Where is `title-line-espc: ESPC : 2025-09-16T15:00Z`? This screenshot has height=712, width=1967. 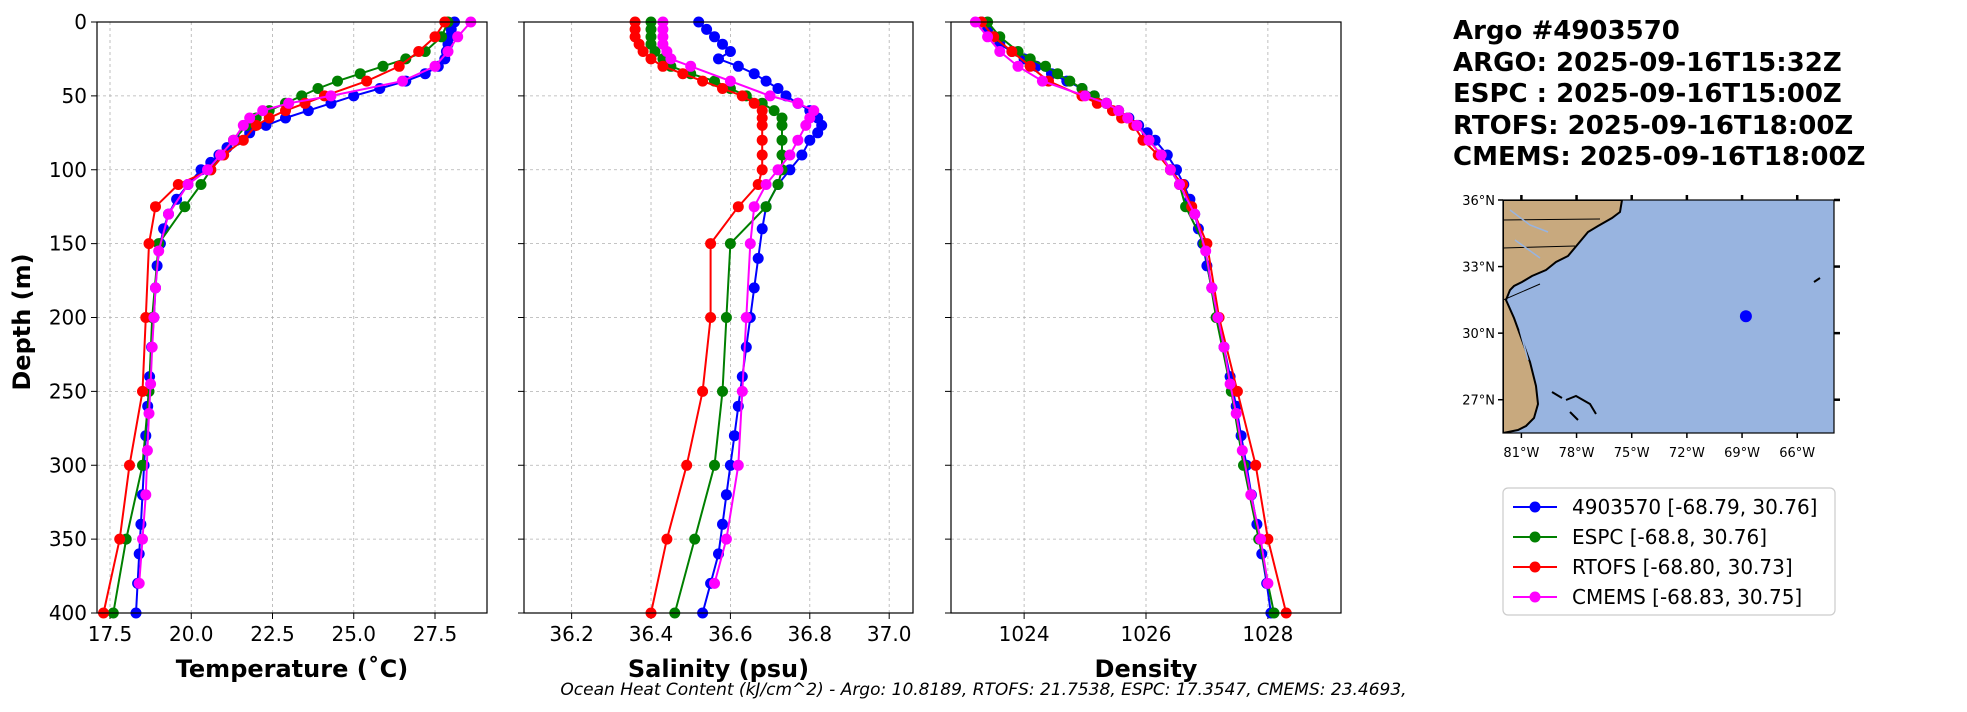
title-line-espc: ESPC : 2025-09-16T15:00Z is located at coordinates (1647, 94).